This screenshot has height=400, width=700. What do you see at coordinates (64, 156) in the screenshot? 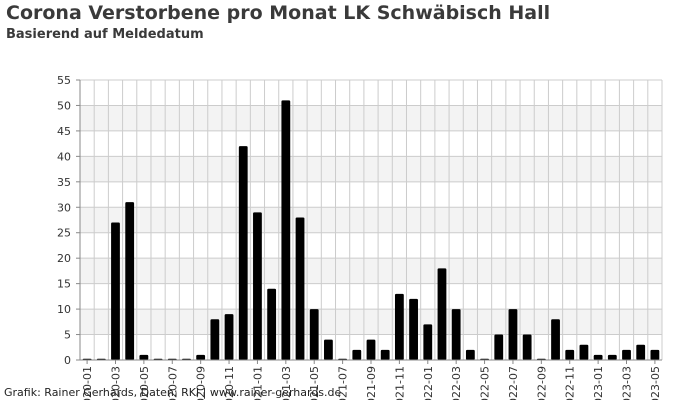
I see `y-tick-label: 40` at bounding box center [64, 156].